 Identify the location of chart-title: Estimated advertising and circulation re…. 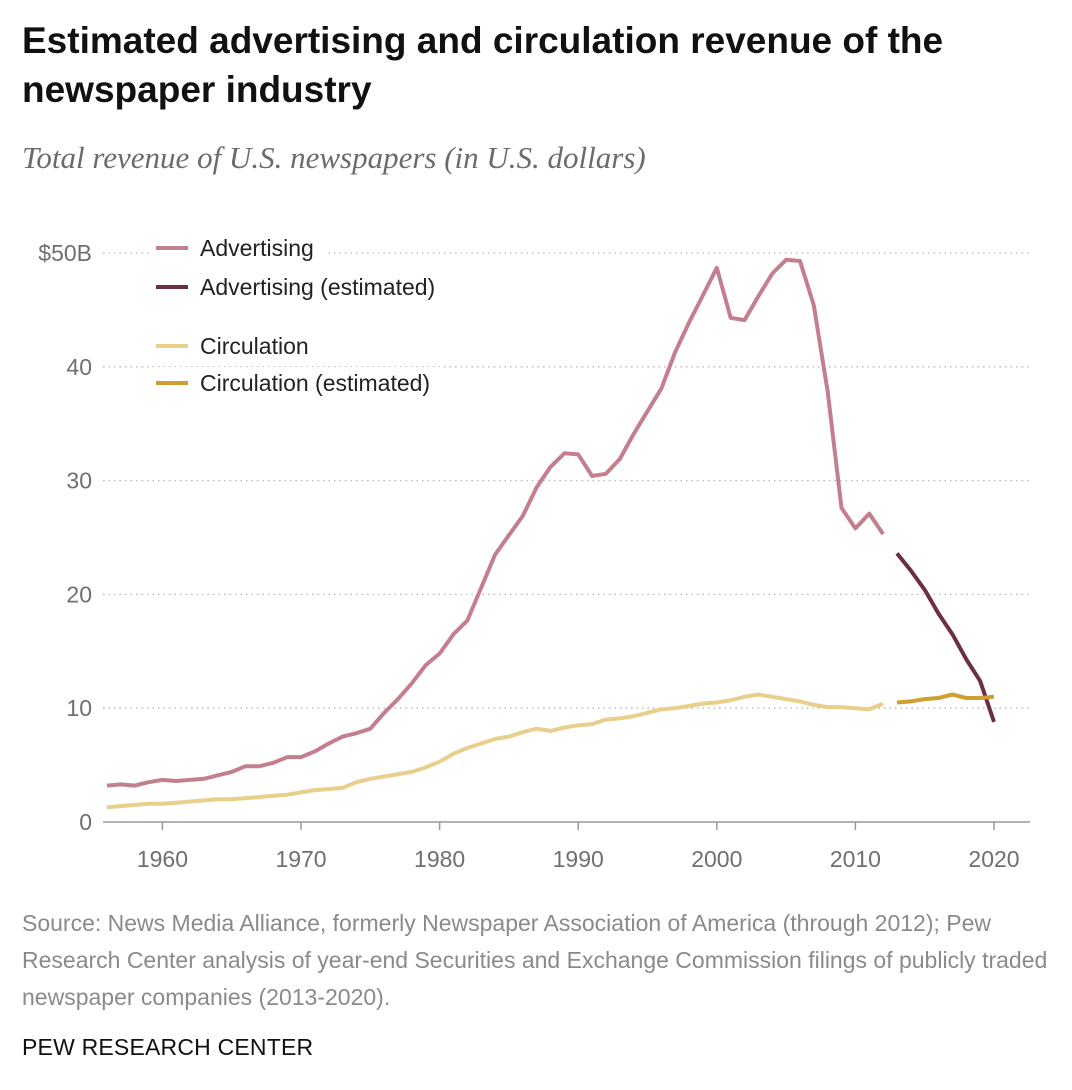
(483, 65).